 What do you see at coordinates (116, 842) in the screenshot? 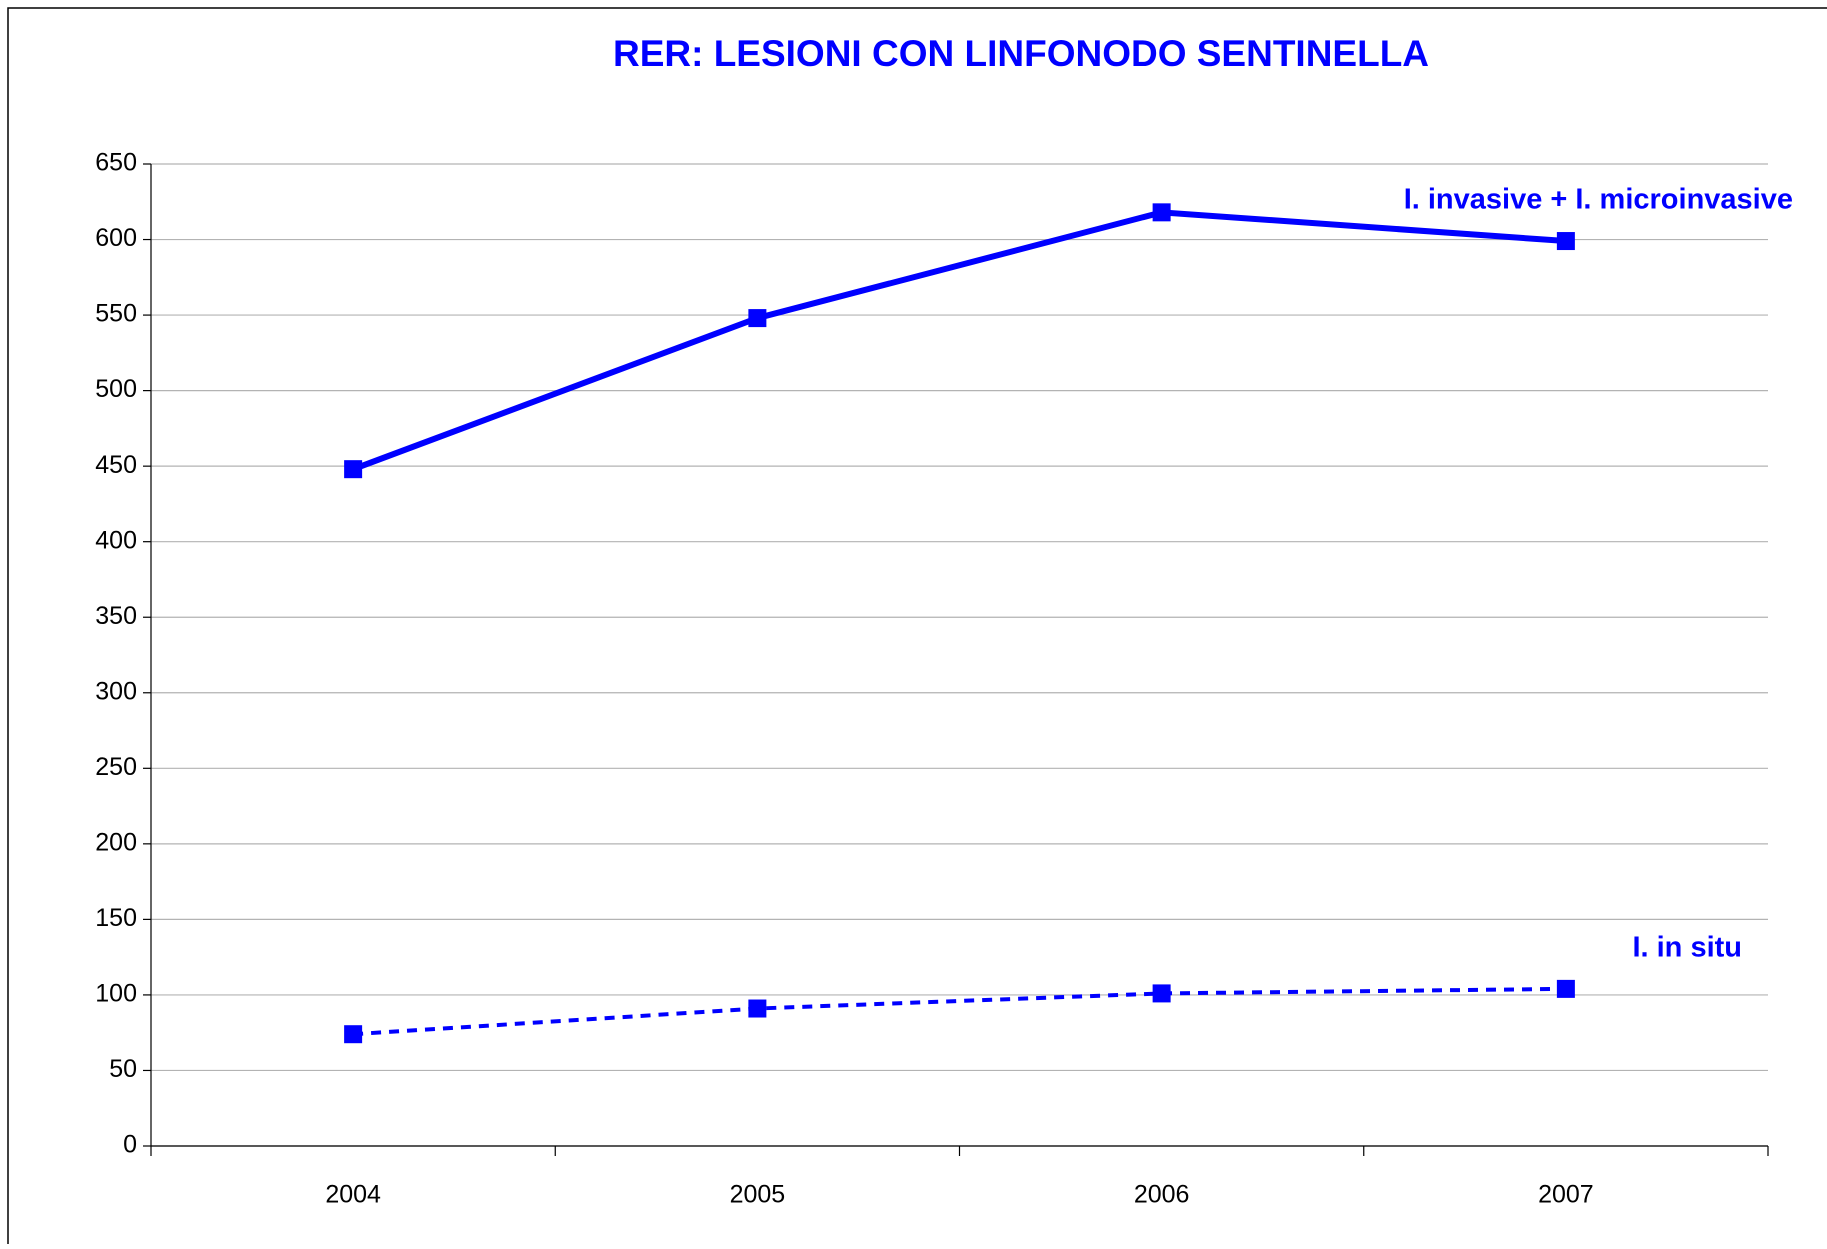
I see `y-tick-label: 200` at bounding box center [116, 842].